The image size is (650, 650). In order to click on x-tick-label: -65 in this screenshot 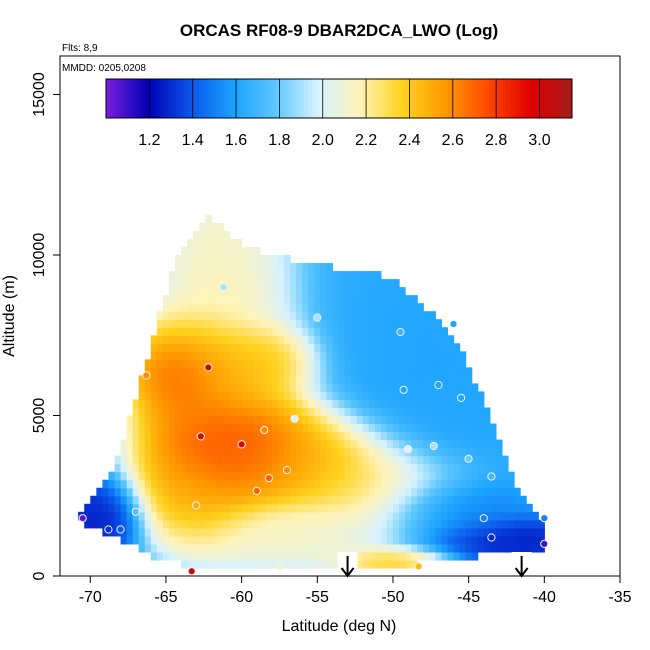, I will do `click(165, 597)`.